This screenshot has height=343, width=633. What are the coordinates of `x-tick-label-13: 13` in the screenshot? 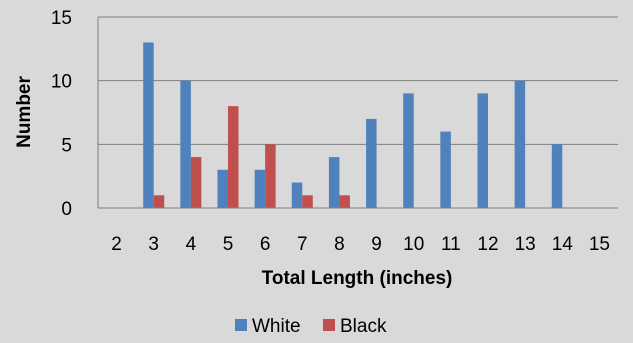 It's located at (525, 244).